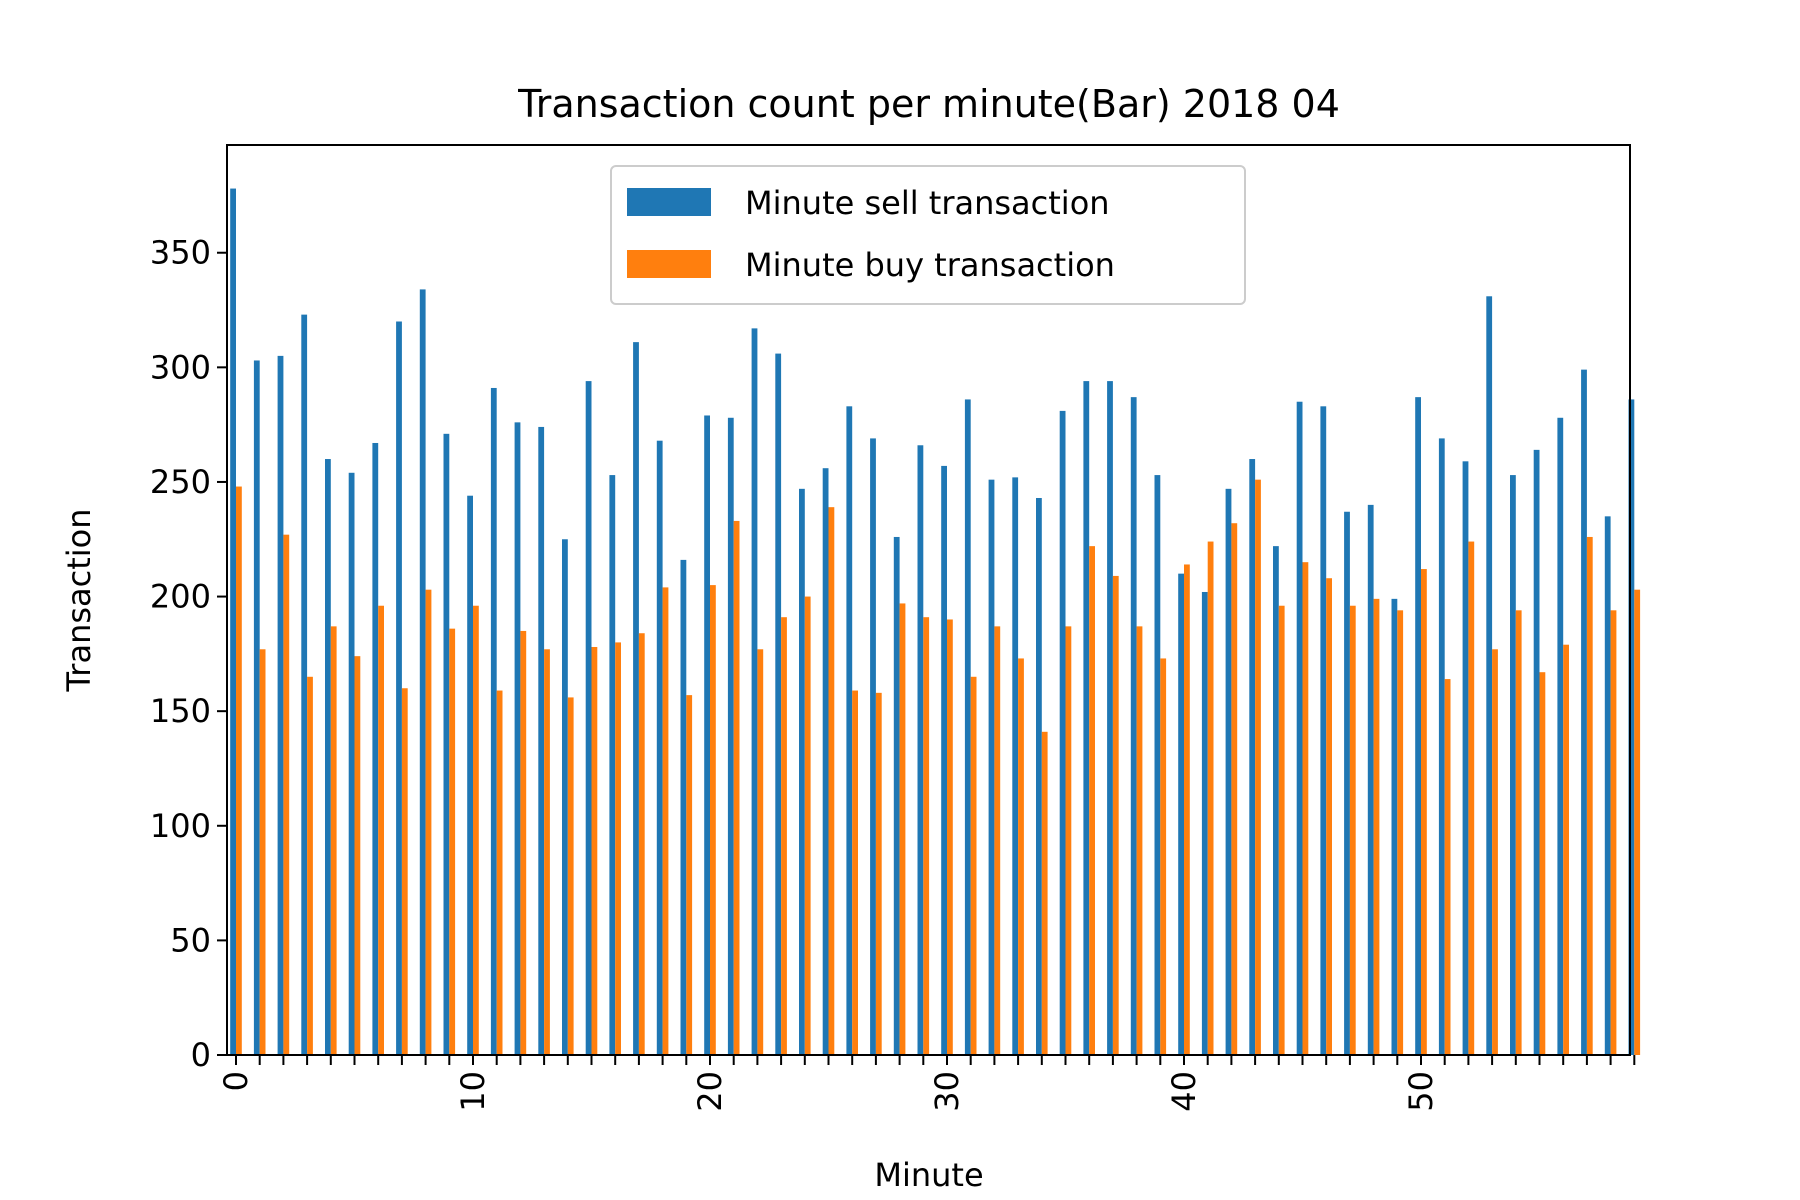  I want to click on x-tick-label-40: 40, so click(1184, 1091).